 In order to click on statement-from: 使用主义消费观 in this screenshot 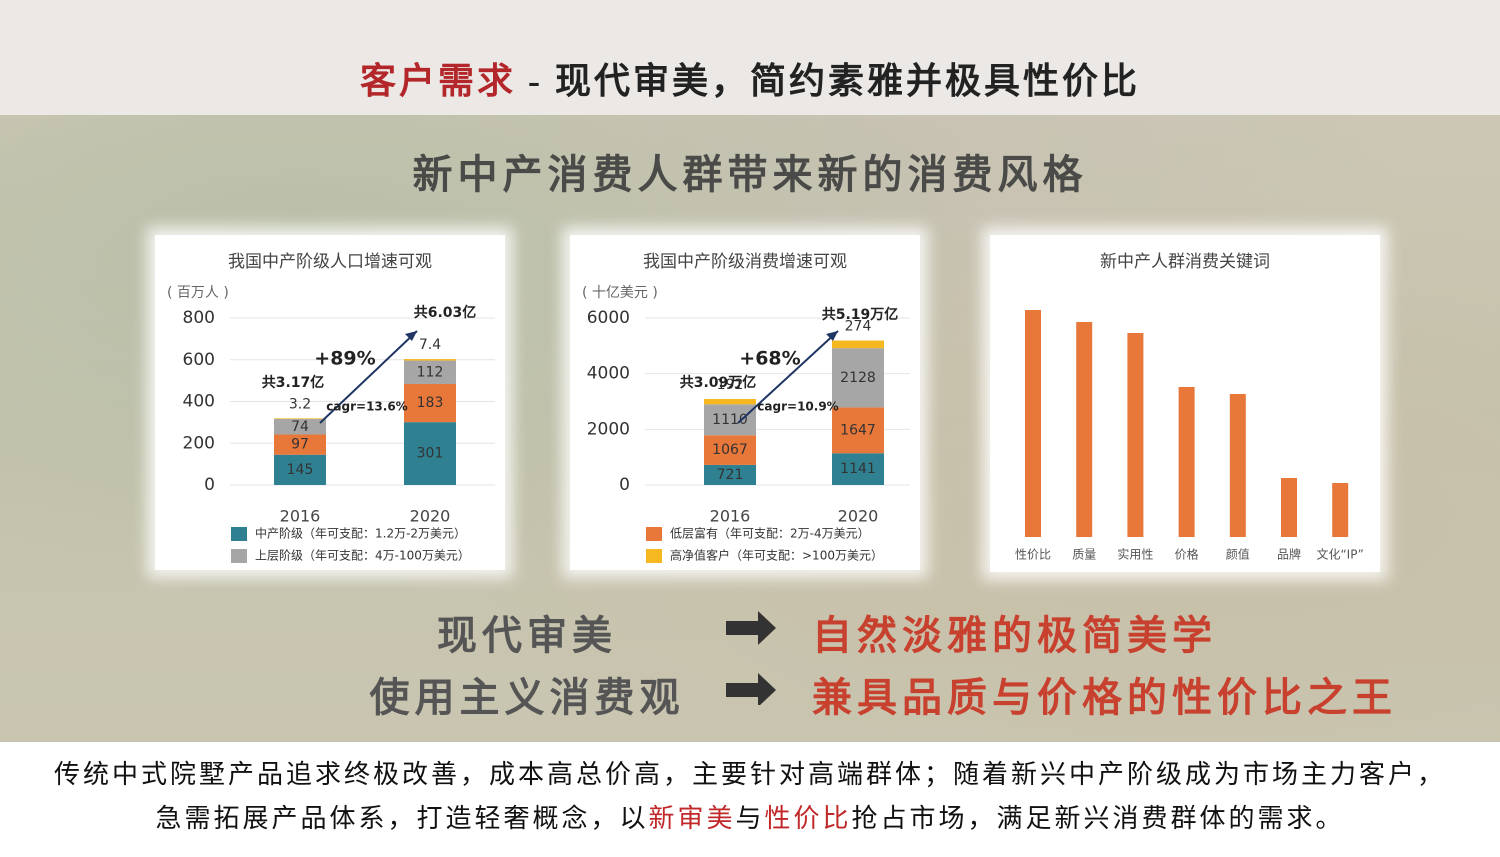, I will do `click(527, 697)`.